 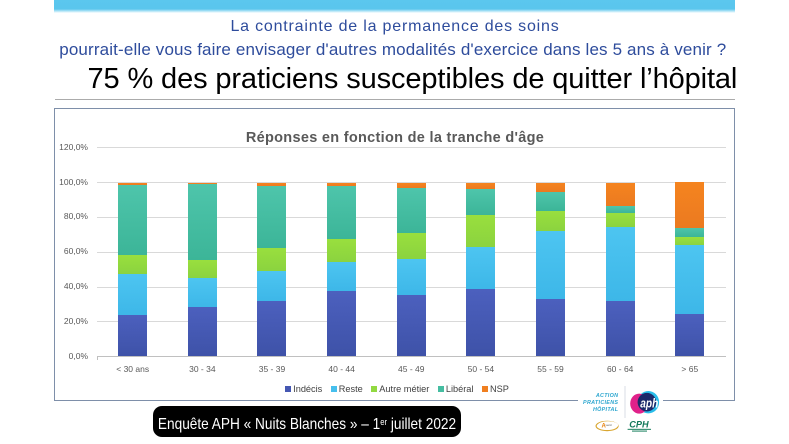 I want to click on svg-text: CPH, so click(x=639, y=425).